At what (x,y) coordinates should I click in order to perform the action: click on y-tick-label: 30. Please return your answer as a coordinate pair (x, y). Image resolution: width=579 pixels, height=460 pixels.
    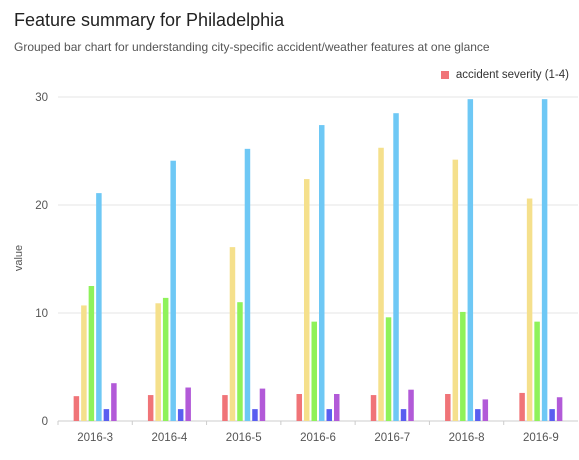
    Looking at the image, I should click on (41, 98).